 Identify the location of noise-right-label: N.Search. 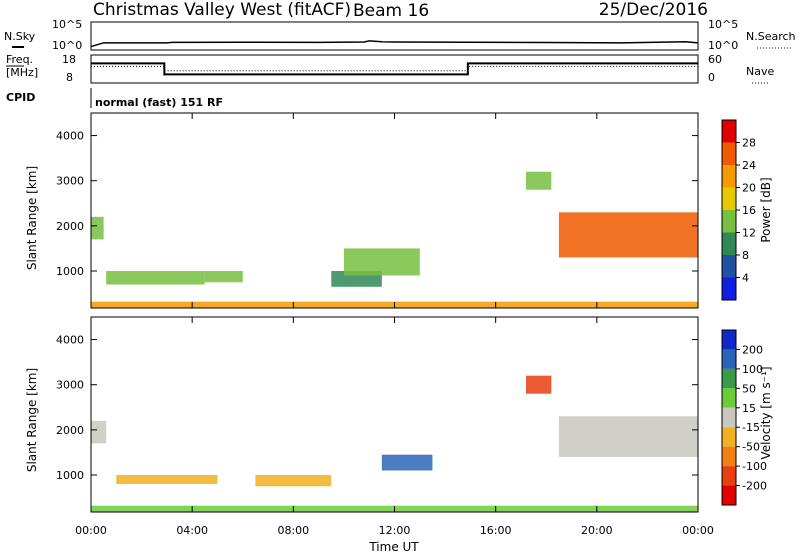
(771, 36).